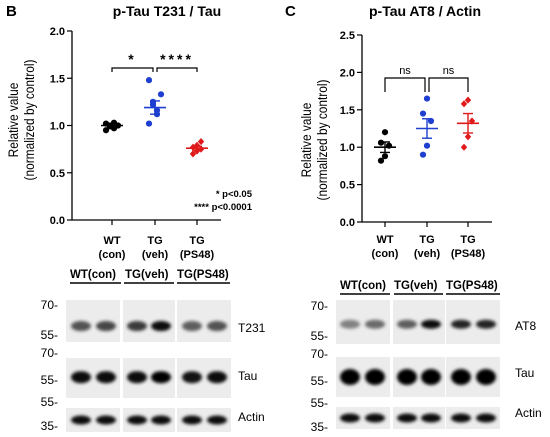 This screenshot has height=437, width=550. I want to click on y-tick-label: 2.5, so click(347, 36).